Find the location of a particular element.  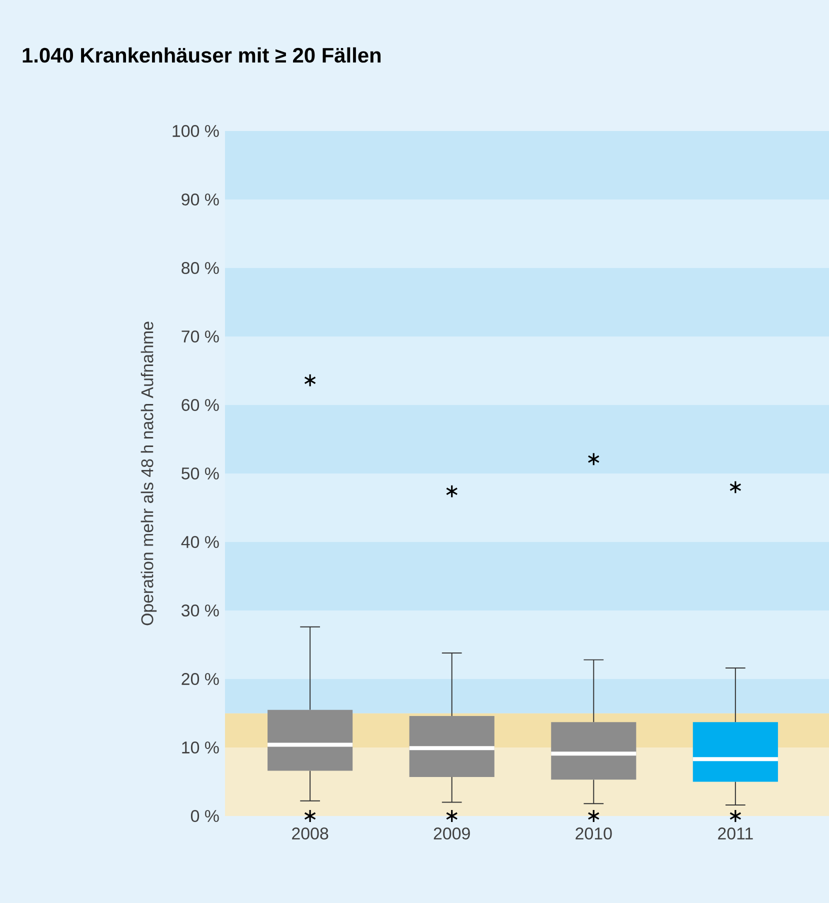

x-tick-label: 2009 is located at coordinates (452, 834).